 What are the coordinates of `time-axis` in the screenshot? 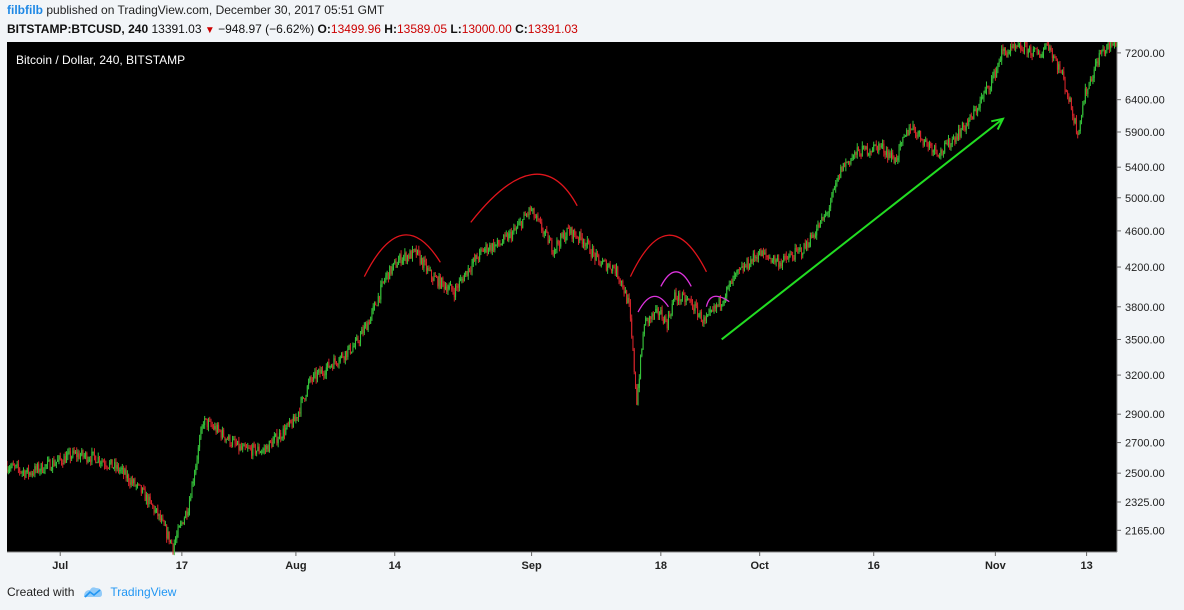 It's located at (562, 563).